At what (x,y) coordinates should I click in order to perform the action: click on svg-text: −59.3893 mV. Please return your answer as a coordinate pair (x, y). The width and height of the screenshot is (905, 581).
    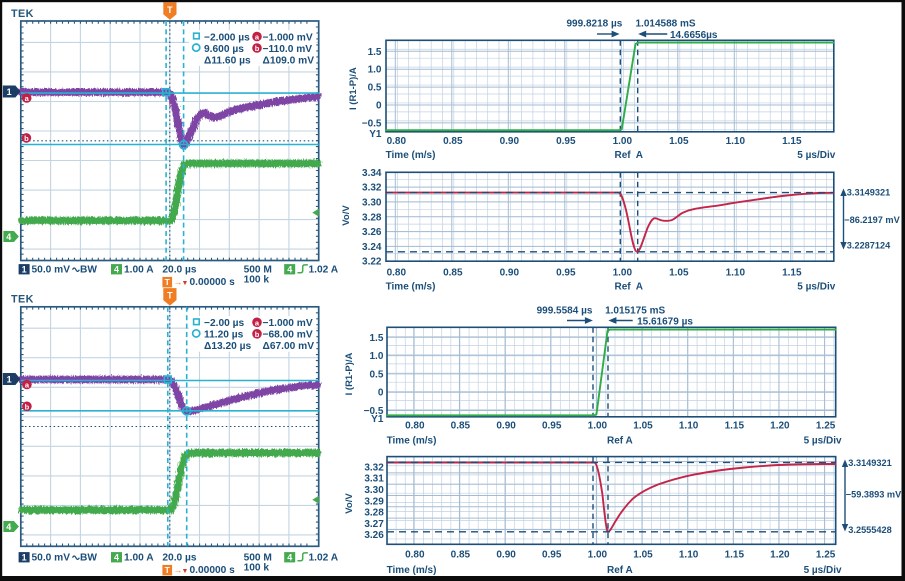
    Looking at the image, I should click on (874, 494).